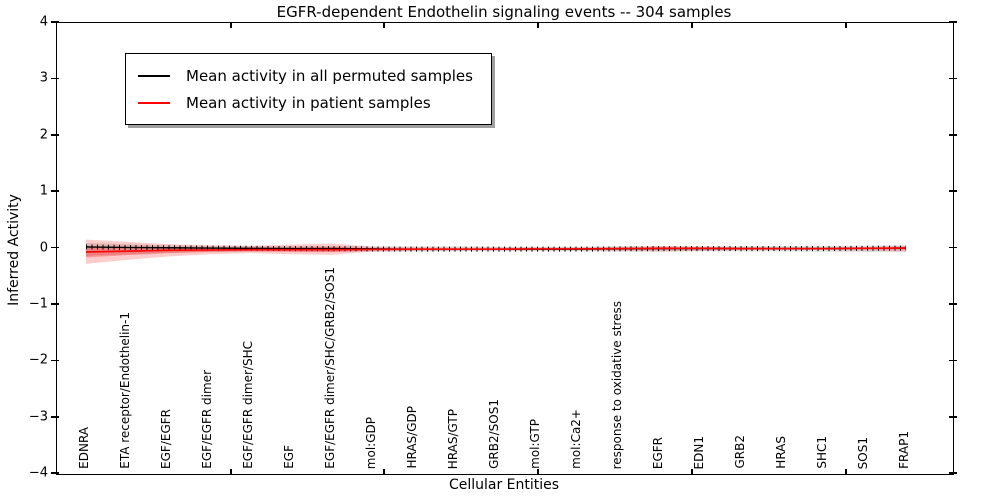 The image size is (1000, 500). Describe the element at coordinates (863, 452) in the screenshot. I see `category-label: SOS1` at that location.